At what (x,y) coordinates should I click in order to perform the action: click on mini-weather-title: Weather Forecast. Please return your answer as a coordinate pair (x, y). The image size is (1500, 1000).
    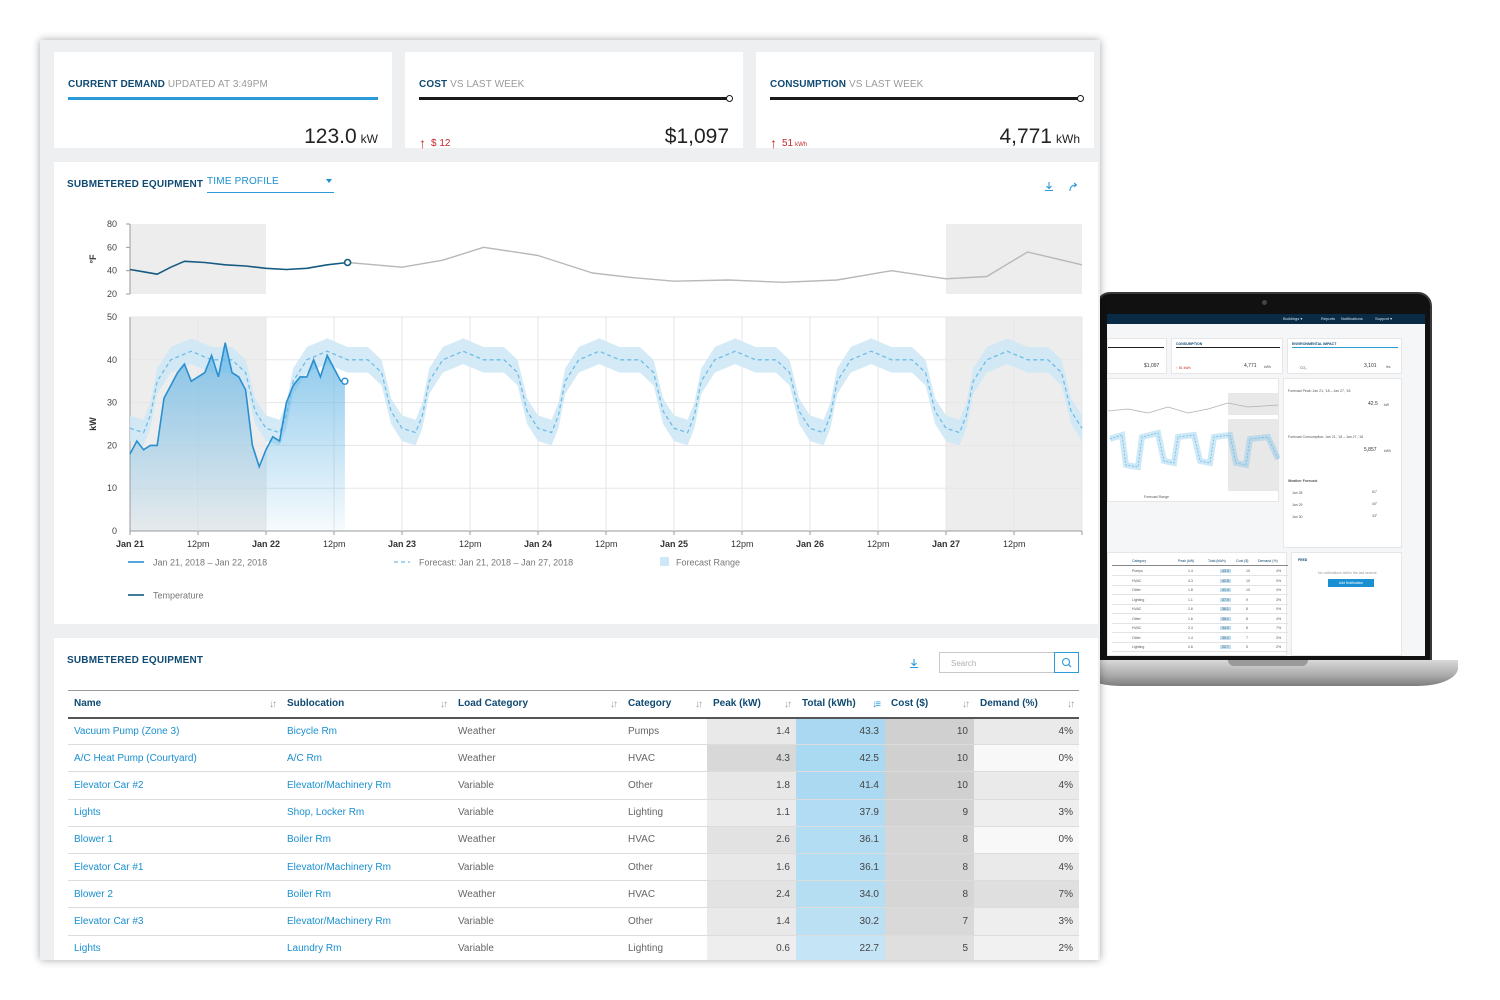
    Looking at the image, I should click on (1303, 481).